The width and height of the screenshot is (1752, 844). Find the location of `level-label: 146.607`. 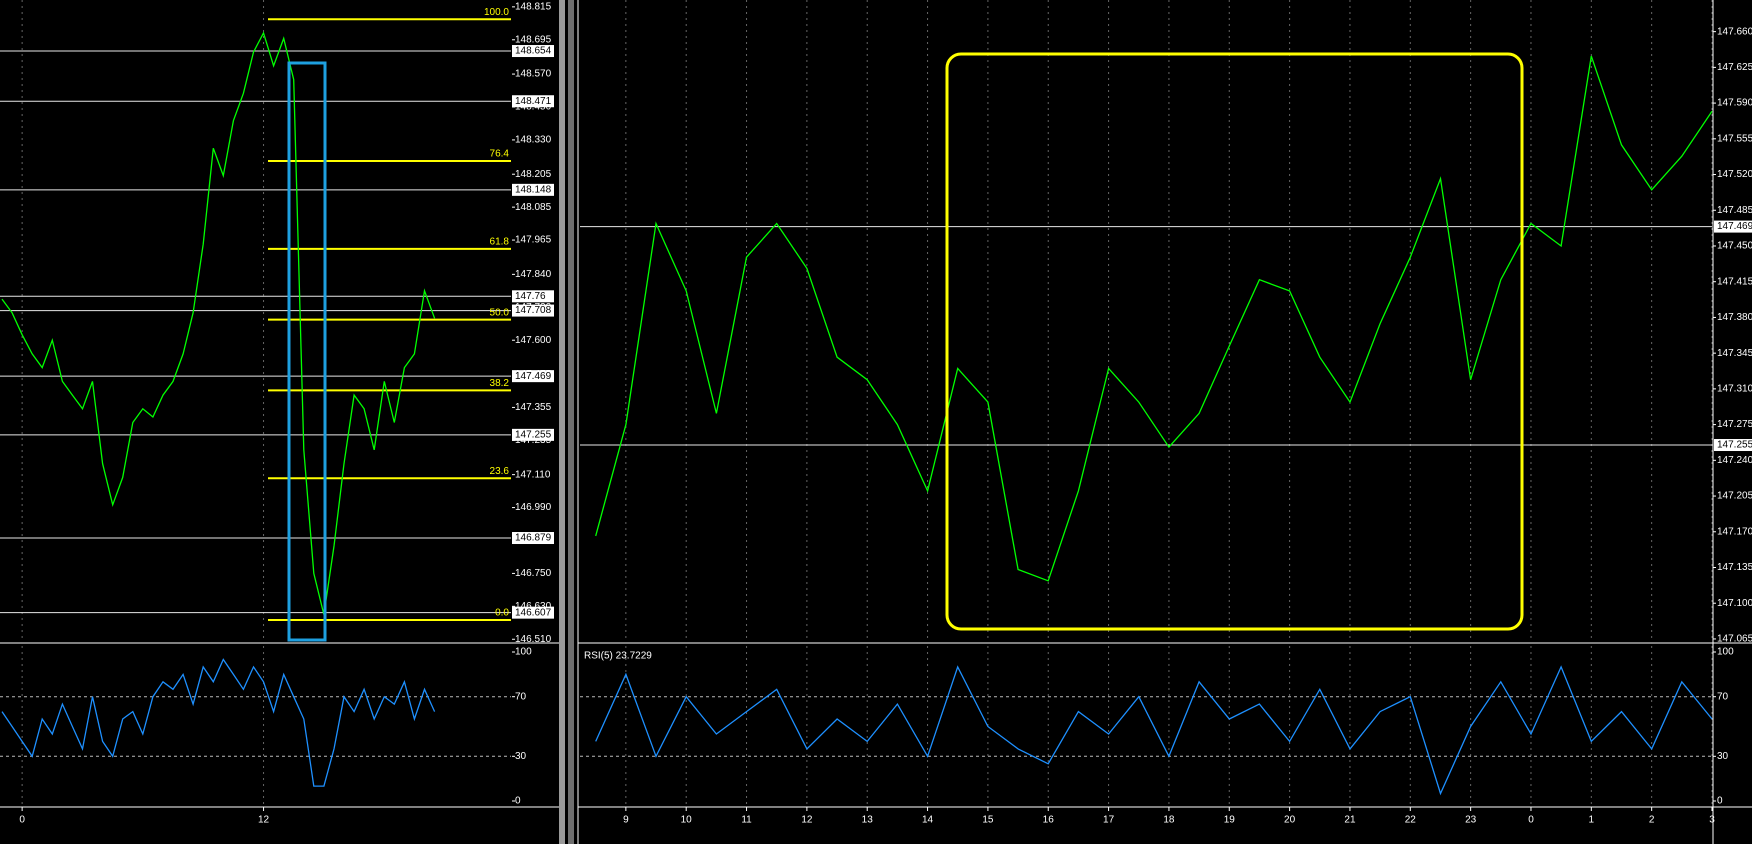

level-label: 146.607 is located at coordinates (533, 612).